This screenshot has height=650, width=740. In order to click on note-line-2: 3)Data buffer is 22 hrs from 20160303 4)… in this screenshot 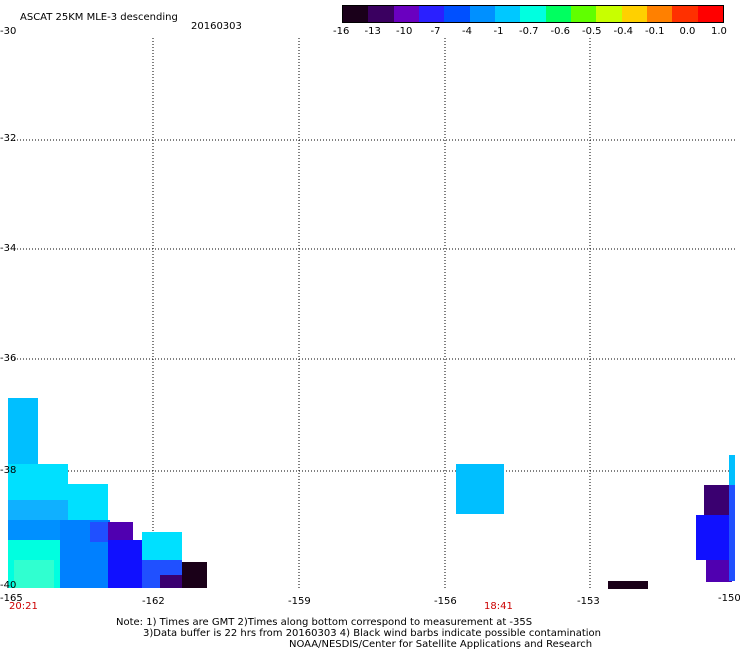, I will do `click(372, 633)`.